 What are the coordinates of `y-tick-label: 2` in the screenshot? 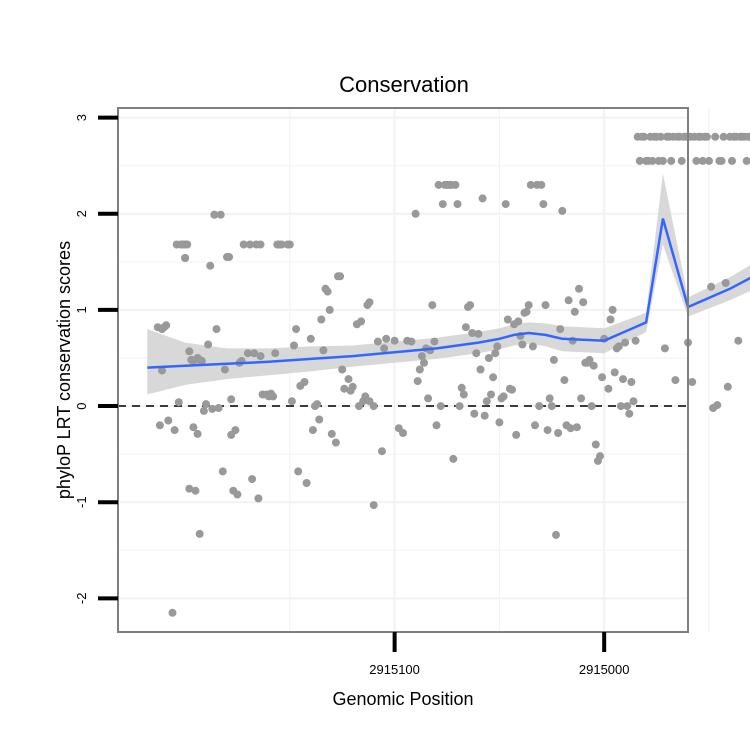 It's located at (81, 213).